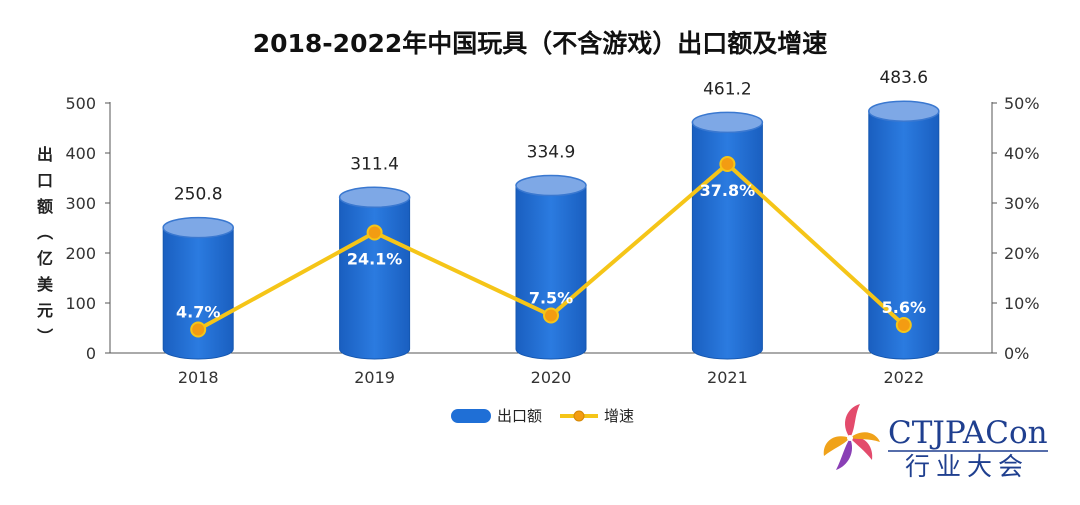 This screenshot has height=505, width=1080. Describe the element at coordinates (727, 164) in the screenshot. I see `growth-point-2021` at that location.